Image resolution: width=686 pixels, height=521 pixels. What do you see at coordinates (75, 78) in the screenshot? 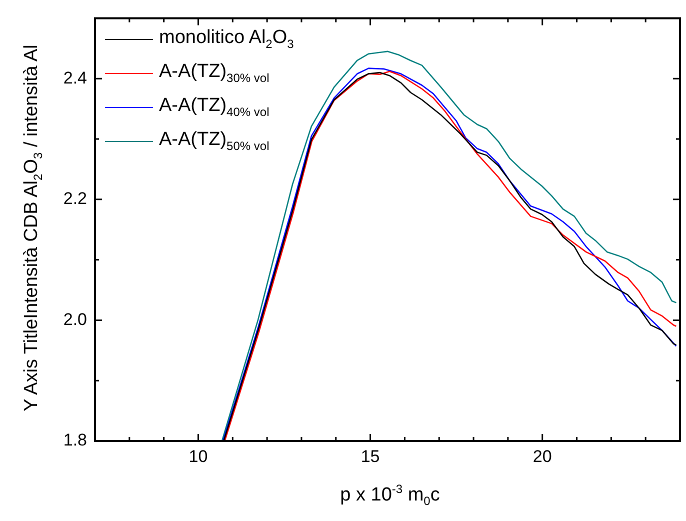
I see `y-tick-label: 2.4` at bounding box center [75, 78].